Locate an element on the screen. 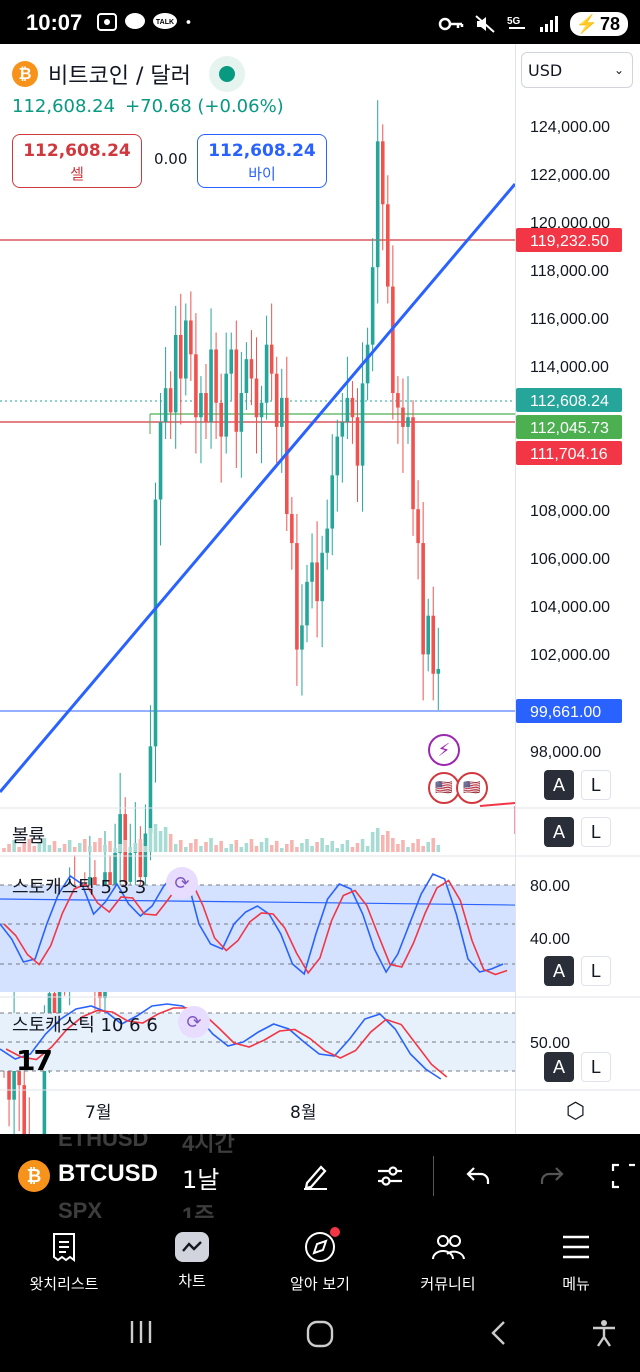  stoch2-pane-title: 스토캐스틱 10 6 6 is located at coordinates (85, 1025).